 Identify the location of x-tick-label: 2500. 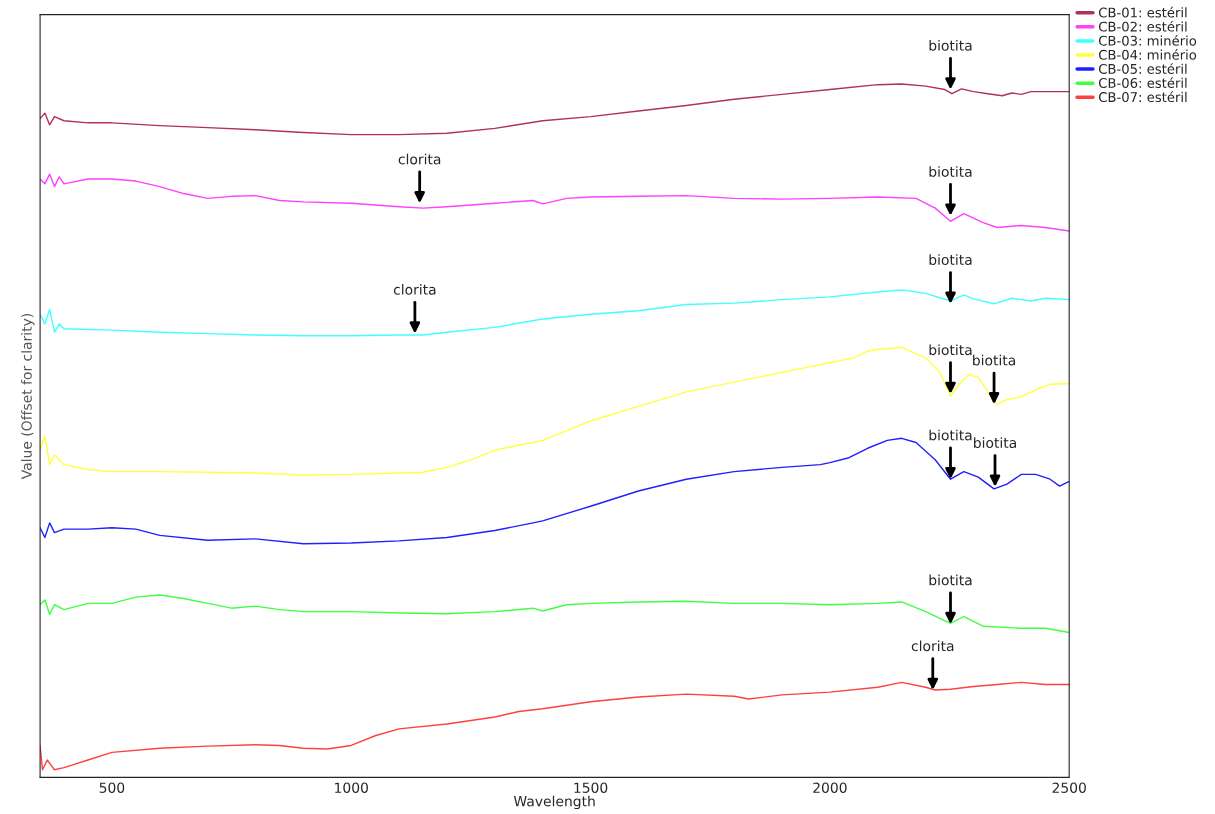
(1069, 787).